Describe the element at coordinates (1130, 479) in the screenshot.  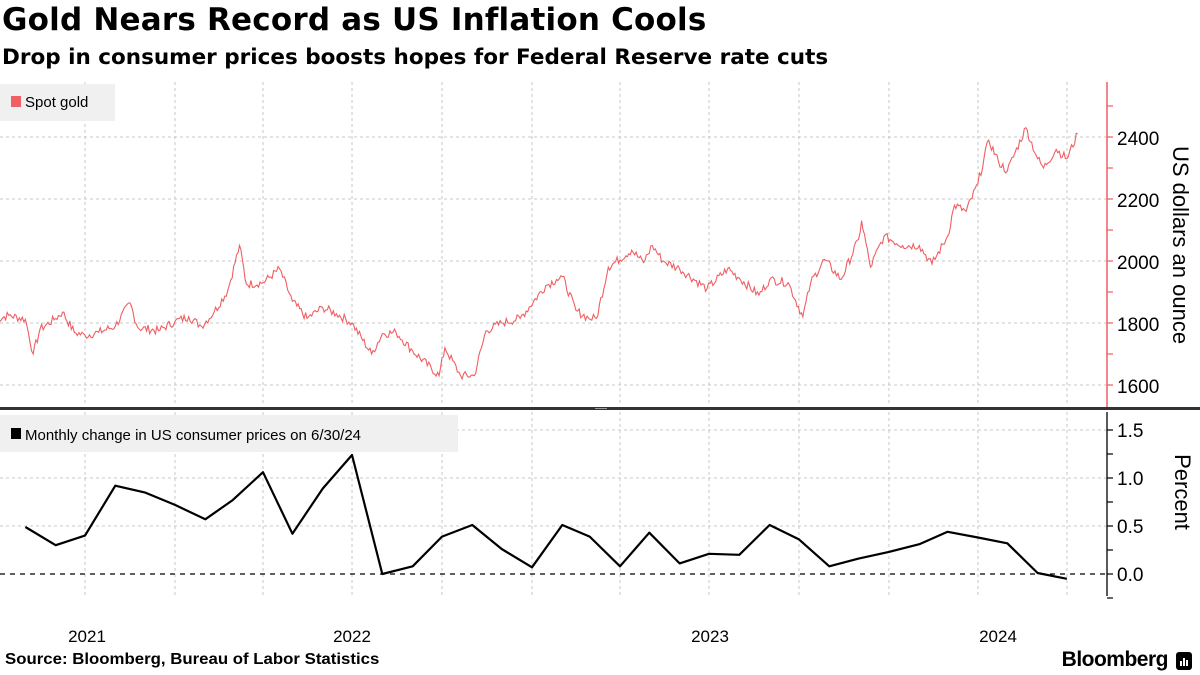
I see `cpi-y-tick: 1.0` at that location.